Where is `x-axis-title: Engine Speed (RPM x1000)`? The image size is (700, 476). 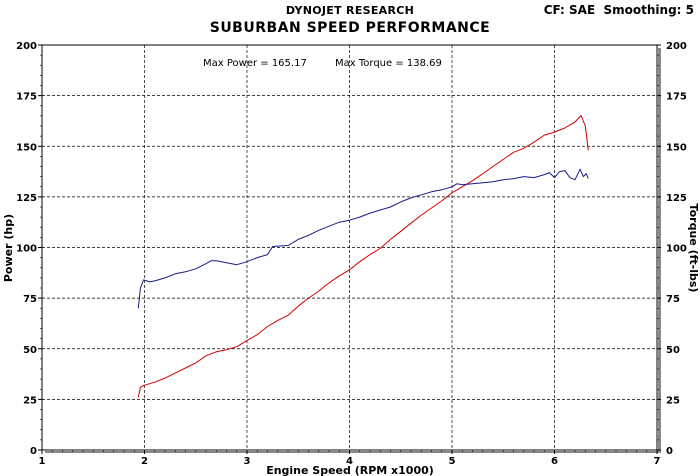
x-axis-title: Engine Speed (RPM x1000) is located at coordinates (350, 470).